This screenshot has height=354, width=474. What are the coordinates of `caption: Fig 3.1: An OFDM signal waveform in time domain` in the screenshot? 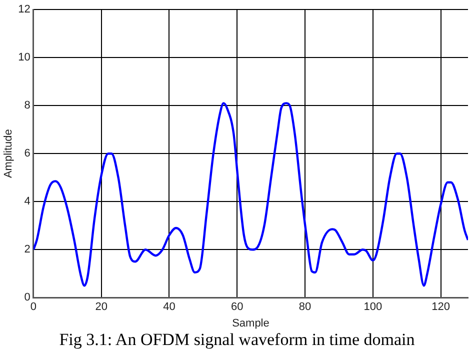 It's located at (237, 340).